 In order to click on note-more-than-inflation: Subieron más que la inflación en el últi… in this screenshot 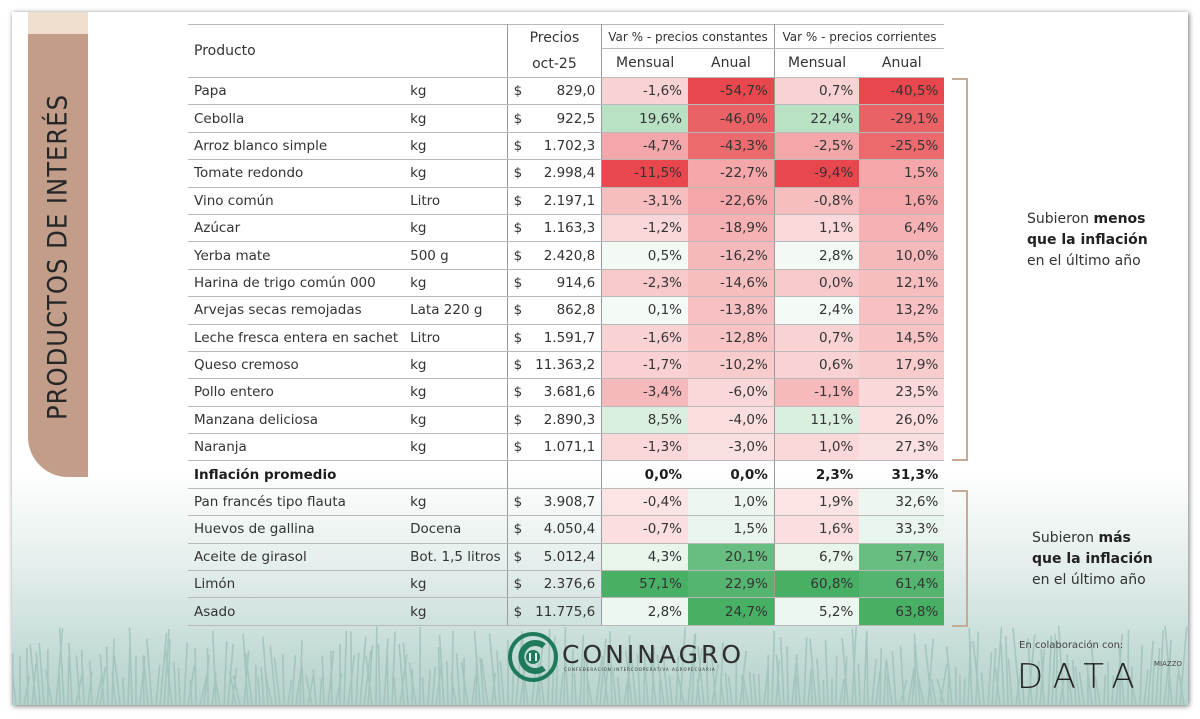, I will do `click(1092, 559)`.